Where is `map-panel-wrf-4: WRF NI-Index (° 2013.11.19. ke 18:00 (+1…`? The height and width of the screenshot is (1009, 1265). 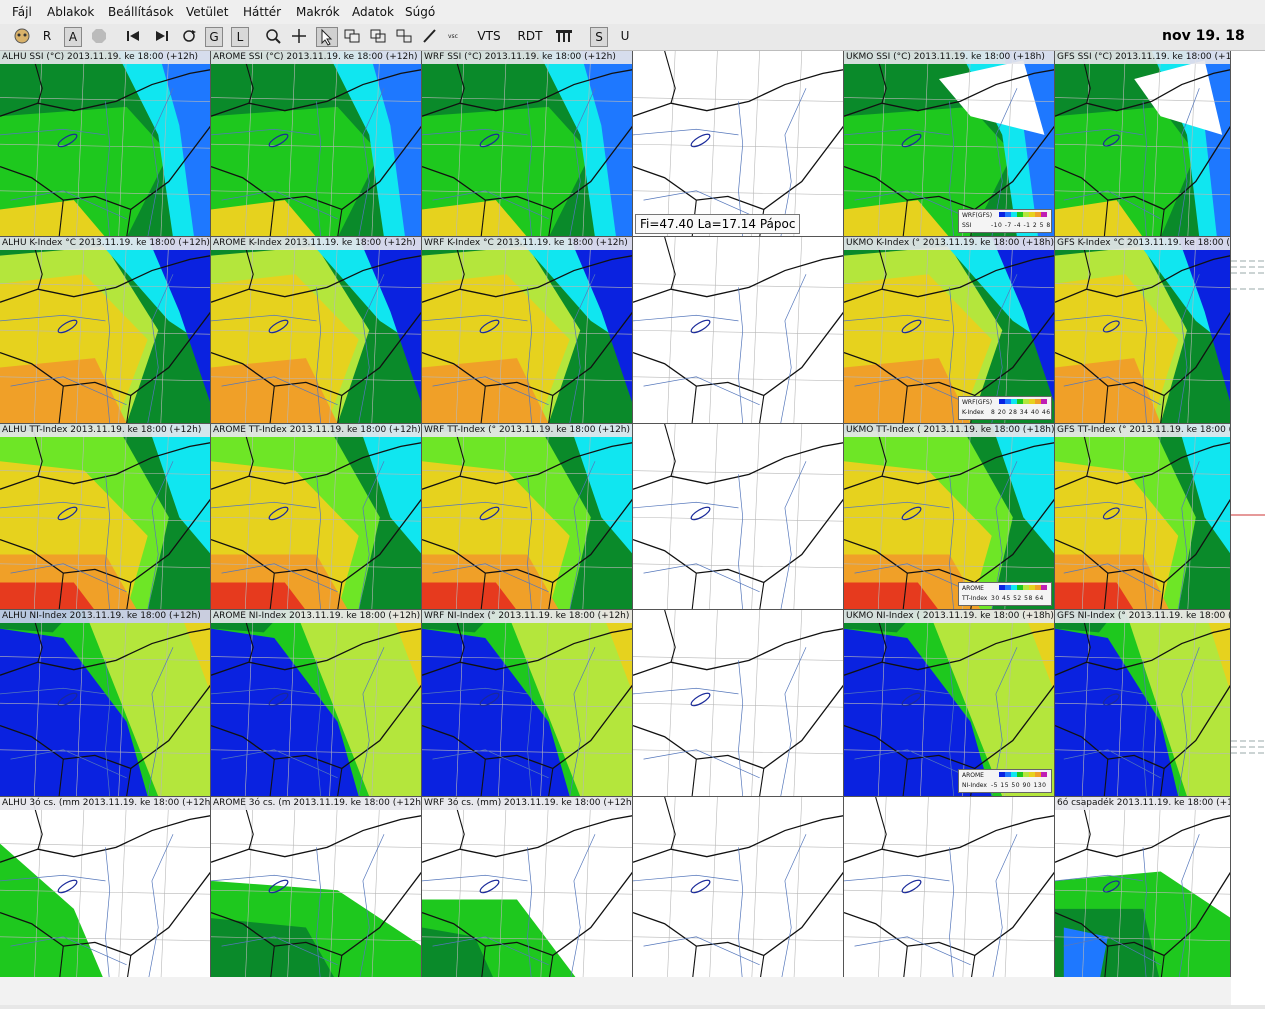 map-panel-wrf-4: WRF NI-Index (° 2013.11.19. ke 18:00 (+1… is located at coordinates (527, 703).